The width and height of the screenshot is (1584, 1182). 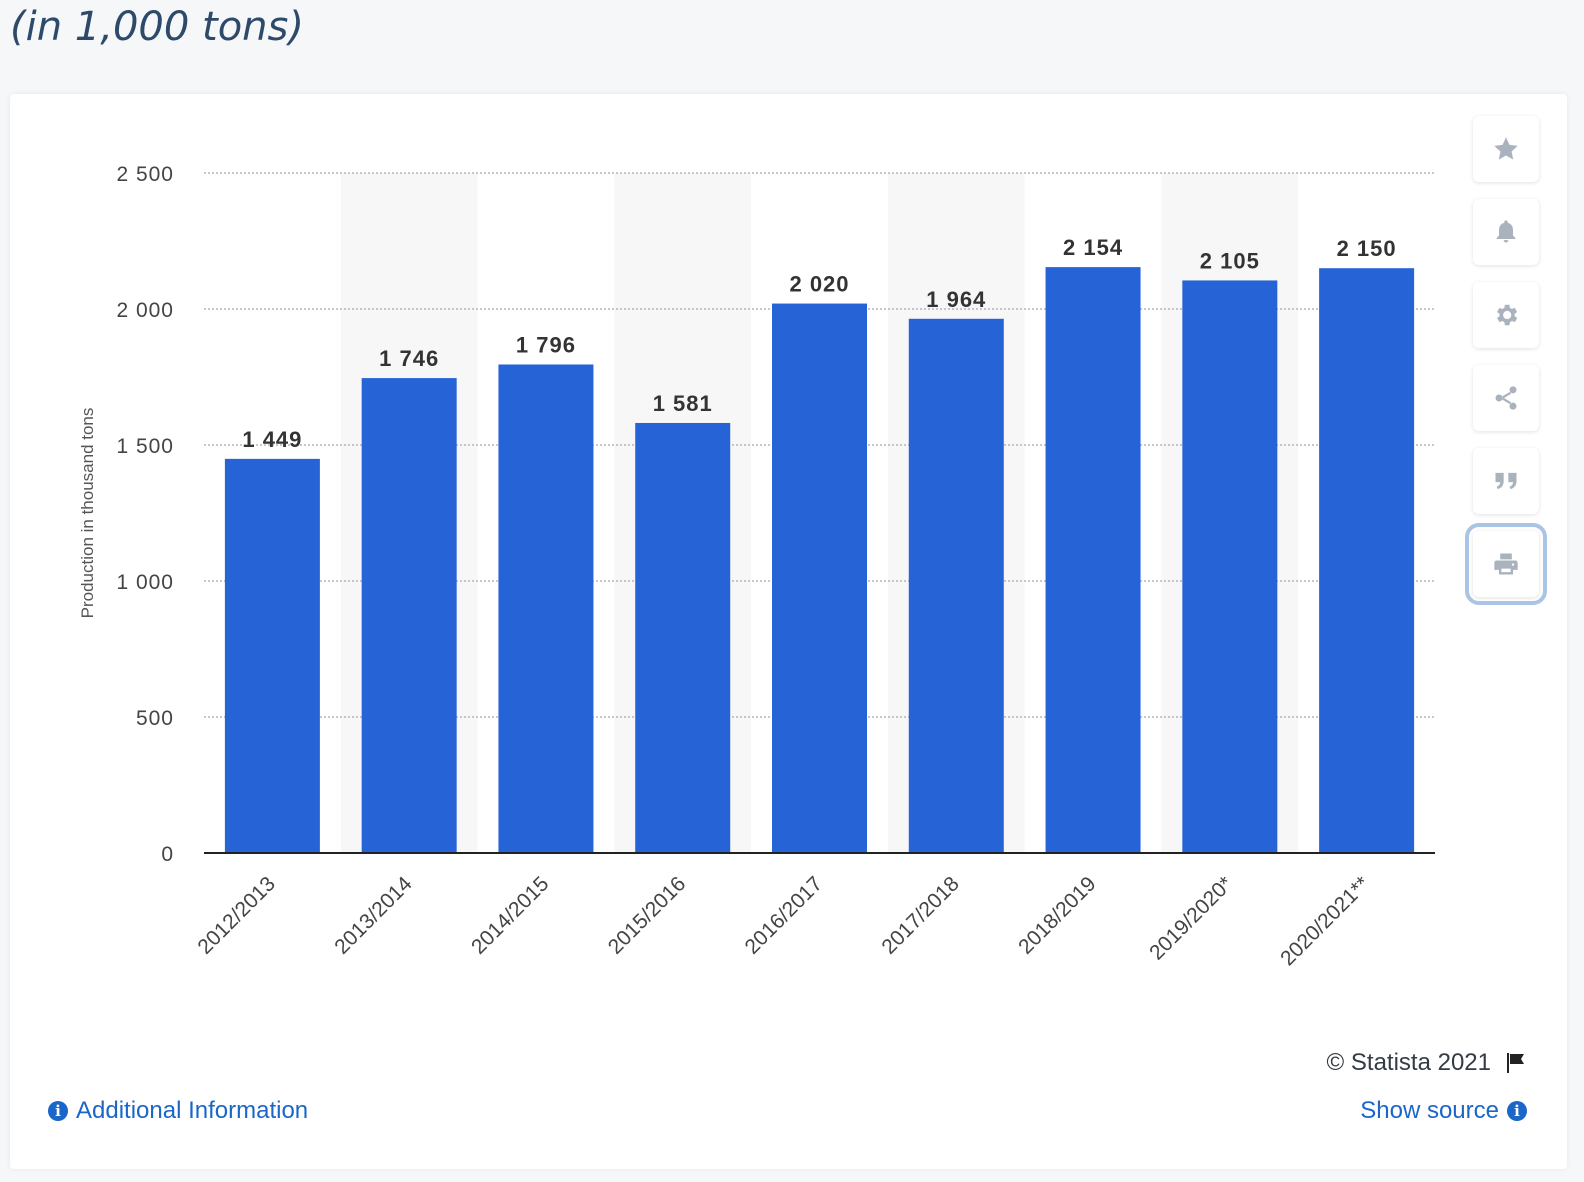 I want to click on share-button, so click(x=1506, y=398).